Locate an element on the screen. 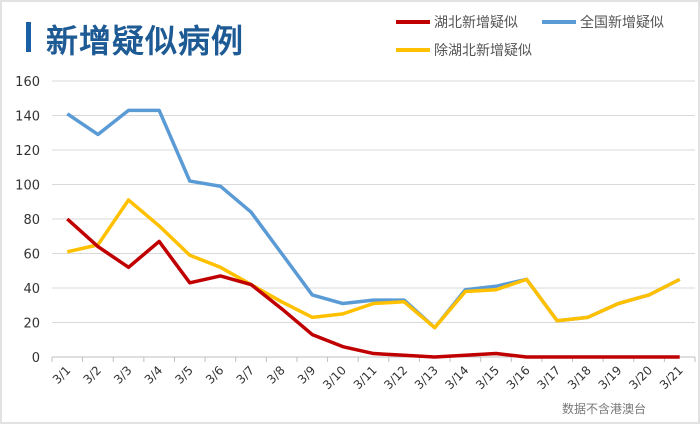 This screenshot has height=424, width=700. x-tick-label: 3/15 is located at coordinates (487, 377).